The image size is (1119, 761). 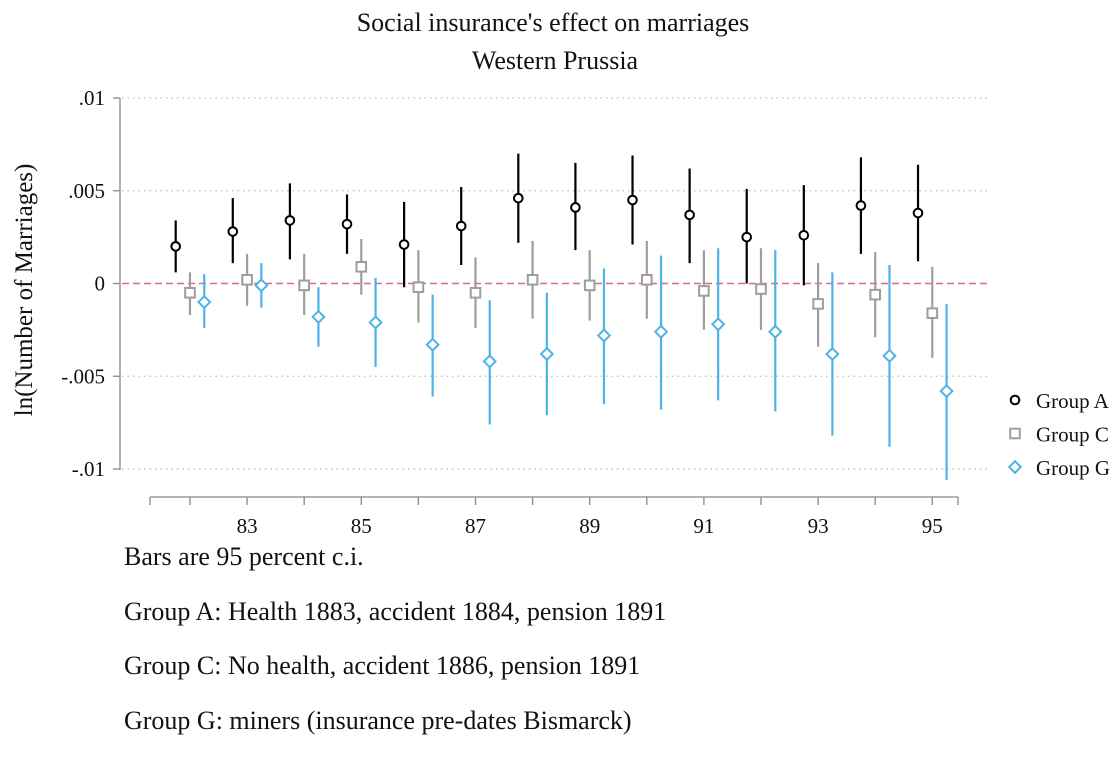 I want to click on x-tick-label: 89, so click(x=589, y=526).